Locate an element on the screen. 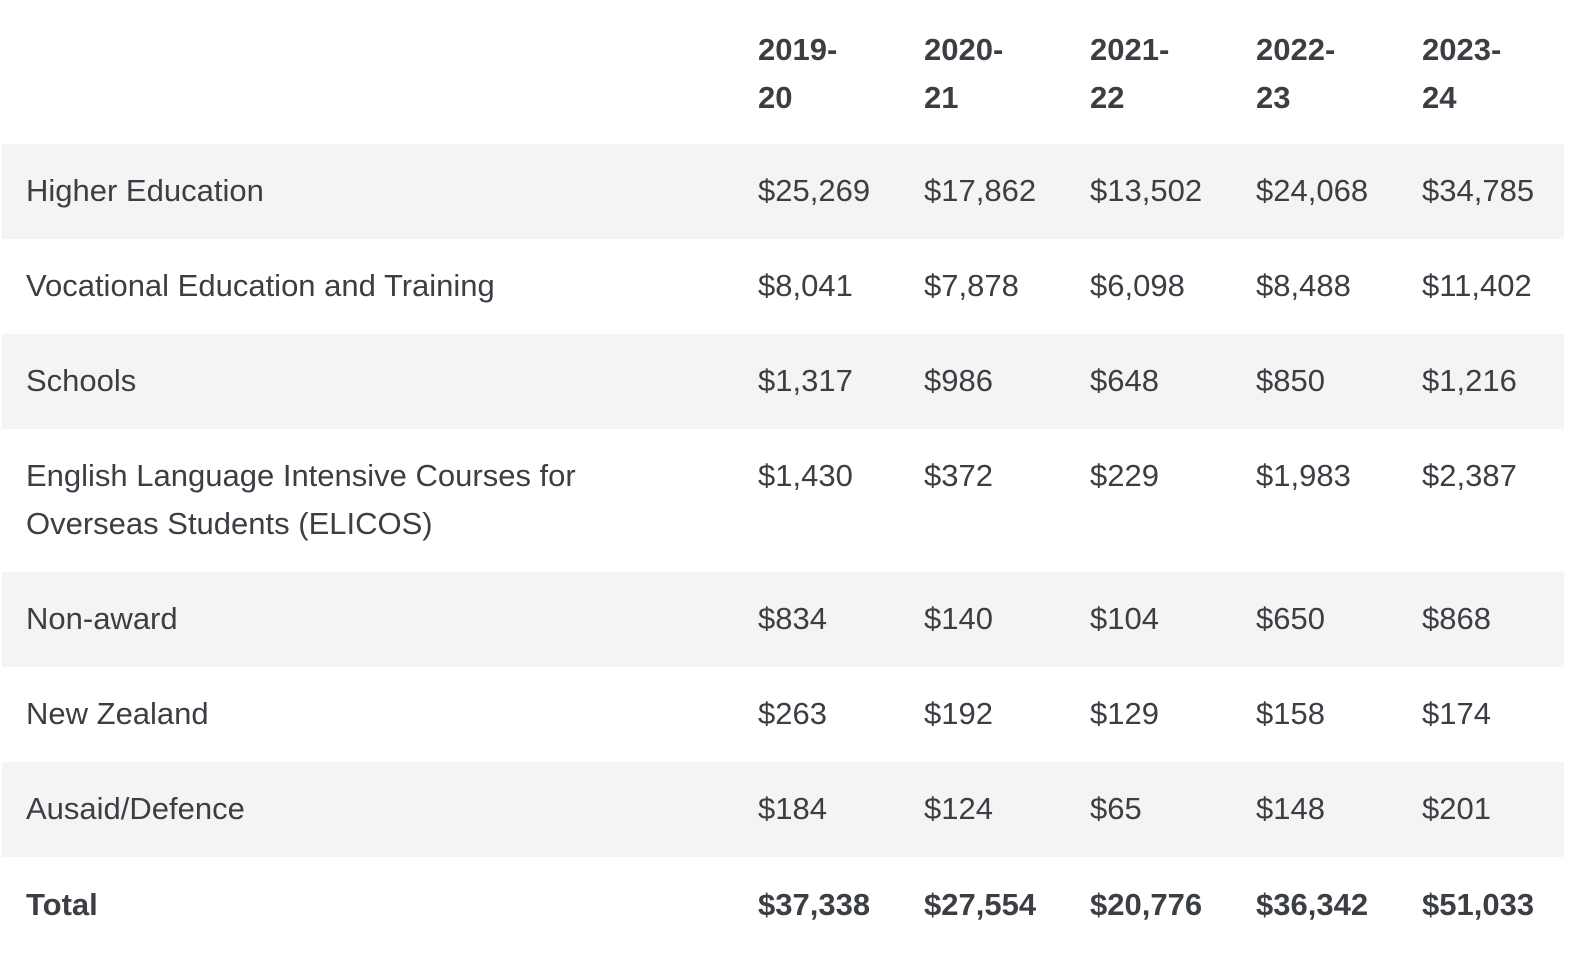 This screenshot has width=1586, height=978. table-cell: $986 is located at coordinates (958, 380).